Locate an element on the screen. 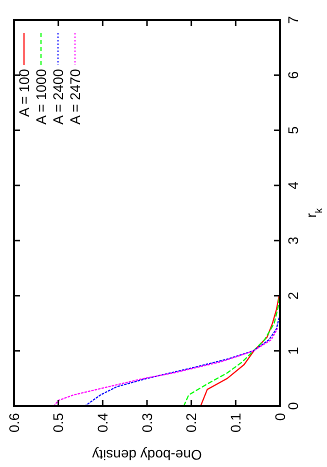  x-tick-label: 0.5 is located at coordinates (58, 422).